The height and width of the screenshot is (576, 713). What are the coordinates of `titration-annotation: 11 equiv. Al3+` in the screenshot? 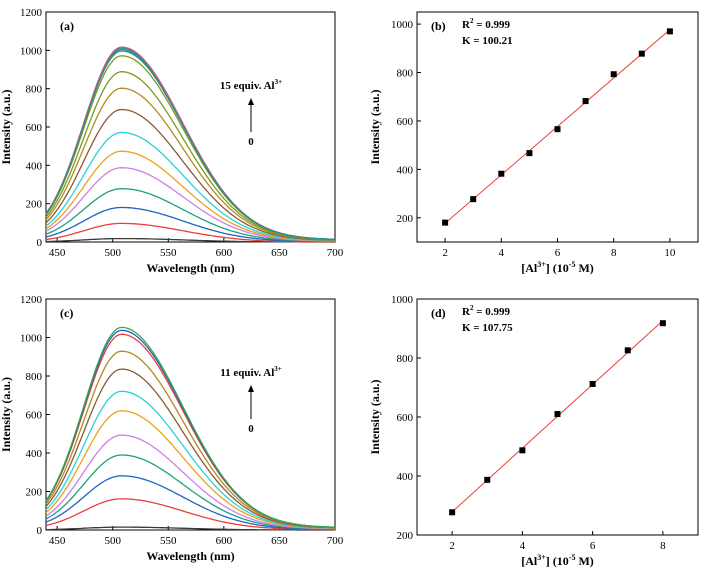 It's located at (251, 372).